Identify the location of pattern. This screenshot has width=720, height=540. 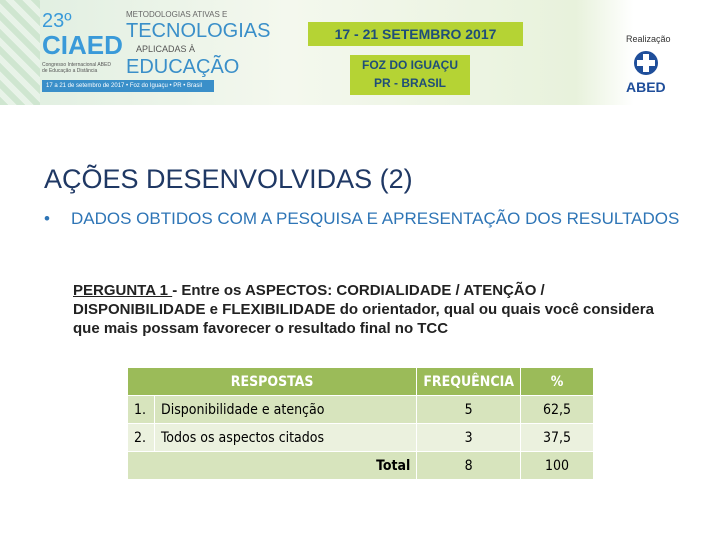
(20, 52).